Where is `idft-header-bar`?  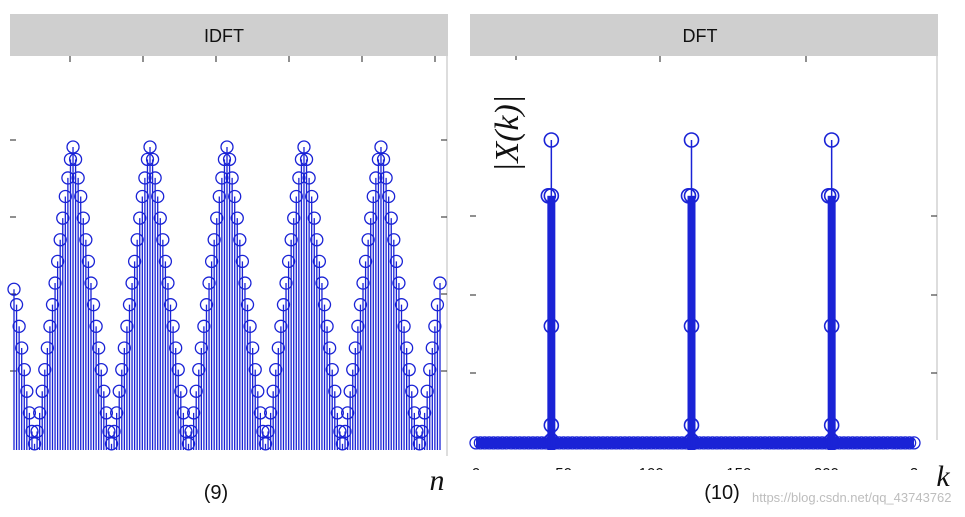
idft-header-bar is located at coordinates (229, 35).